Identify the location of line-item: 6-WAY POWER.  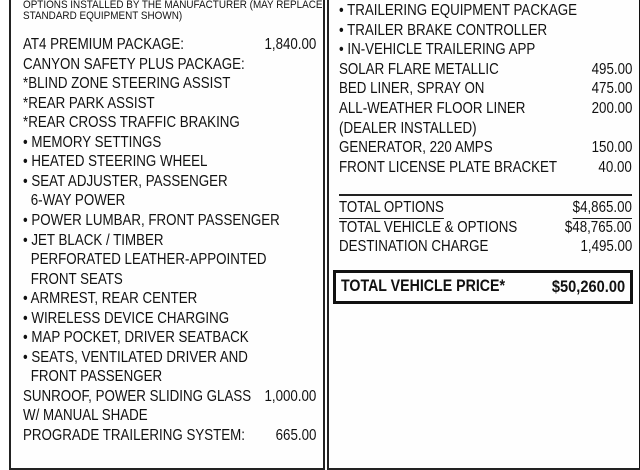
(169, 201).